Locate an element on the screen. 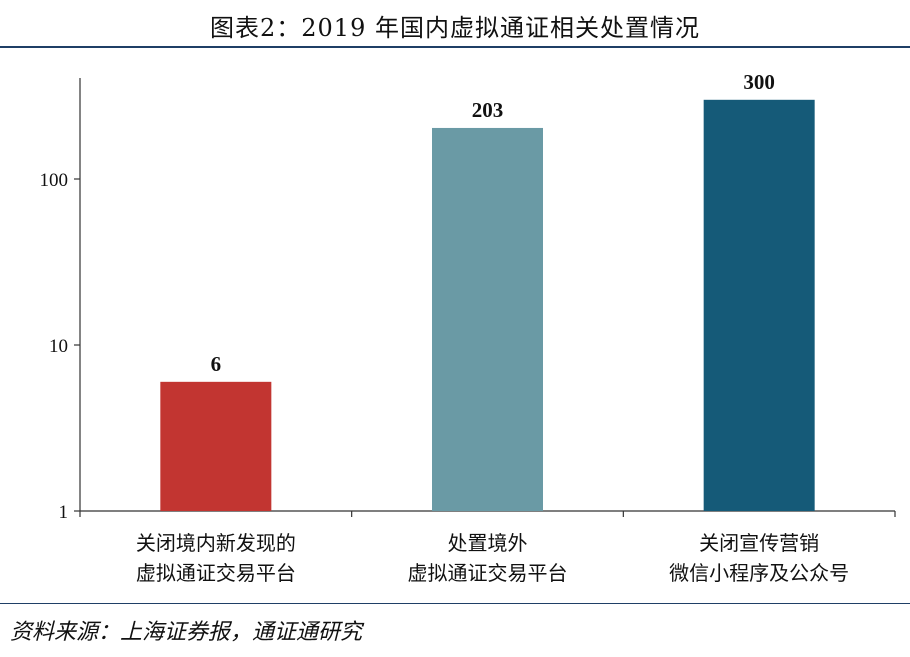  x-category-label: 关闭宣传营销 is located at coordinates (759, 543).